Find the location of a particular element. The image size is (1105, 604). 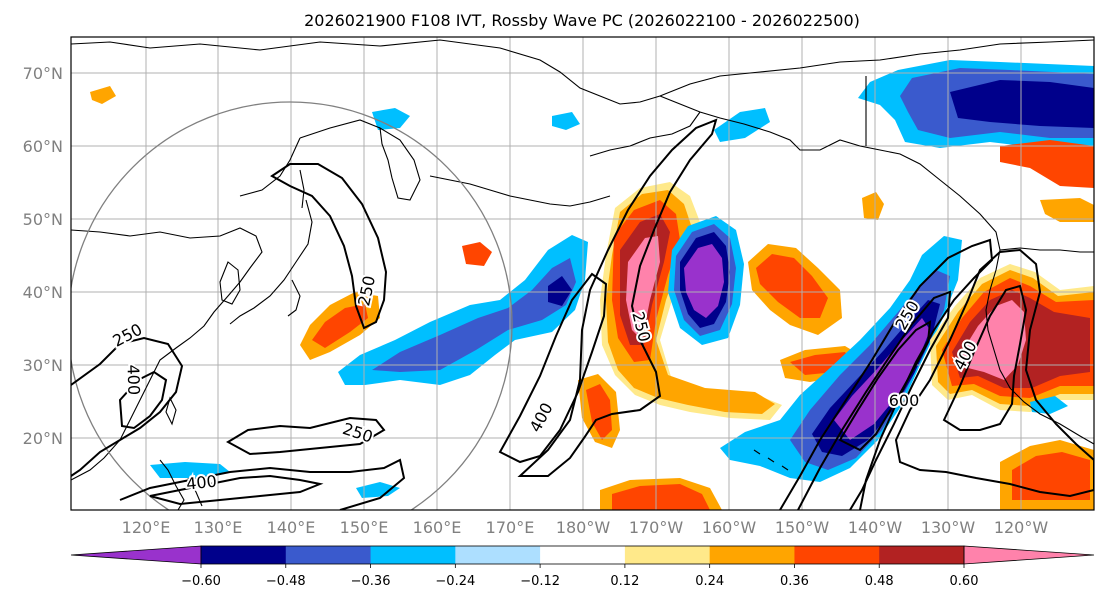

positive-anomaly-alaska-coast is located at coordinates (873, 206).